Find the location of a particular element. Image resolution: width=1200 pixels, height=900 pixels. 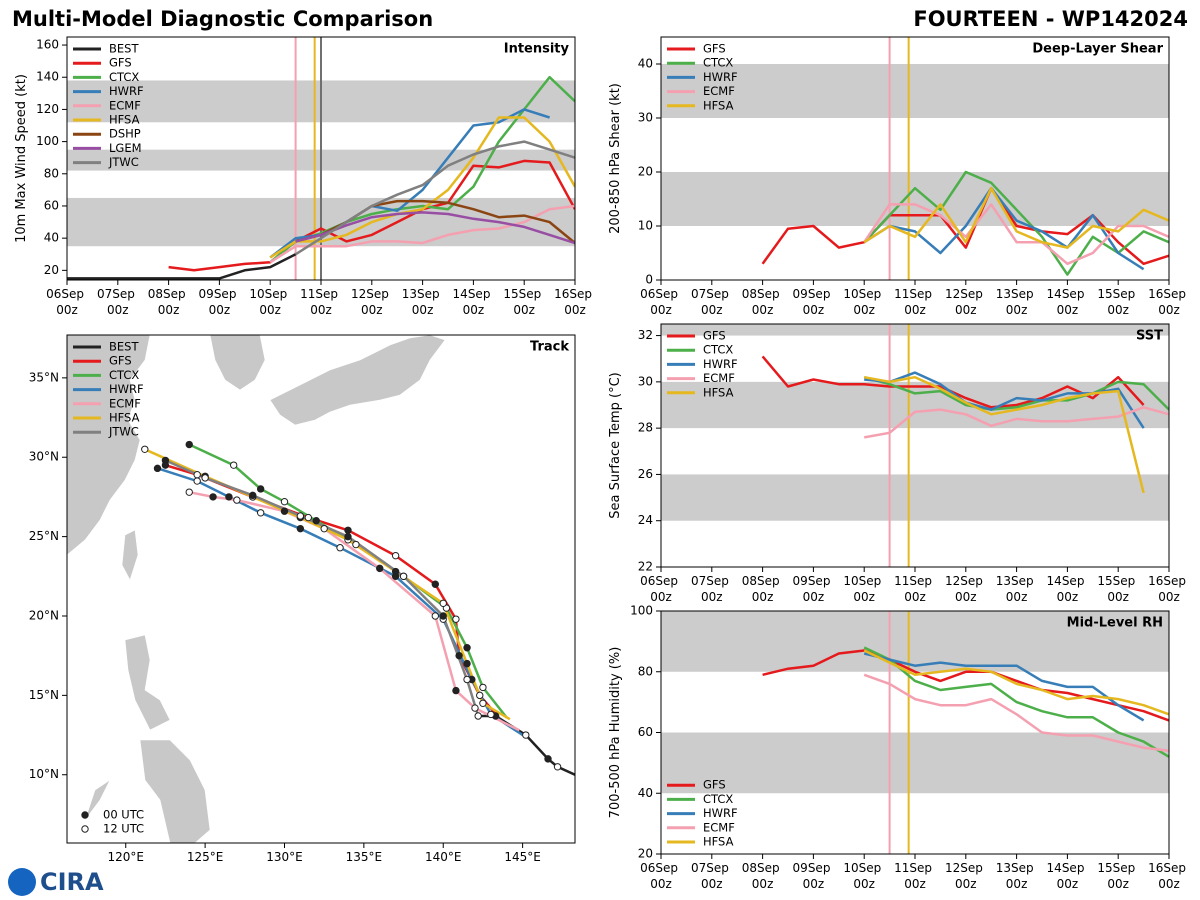

x-tick-label: 14Sep 00z is located at coordinates (1068, 302).